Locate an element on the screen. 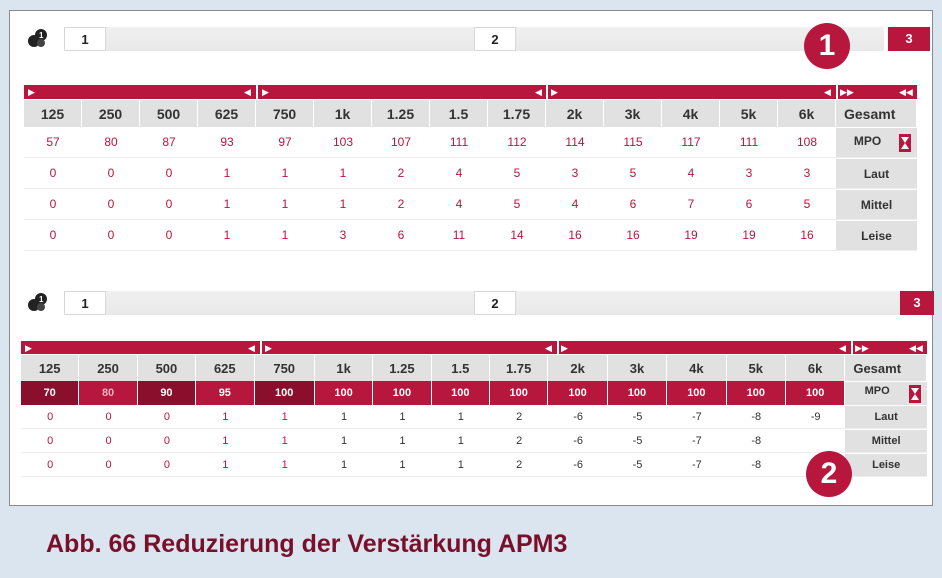 The image size is (942, 578). gain-cell: 7 is located at coordinates (691, 204).